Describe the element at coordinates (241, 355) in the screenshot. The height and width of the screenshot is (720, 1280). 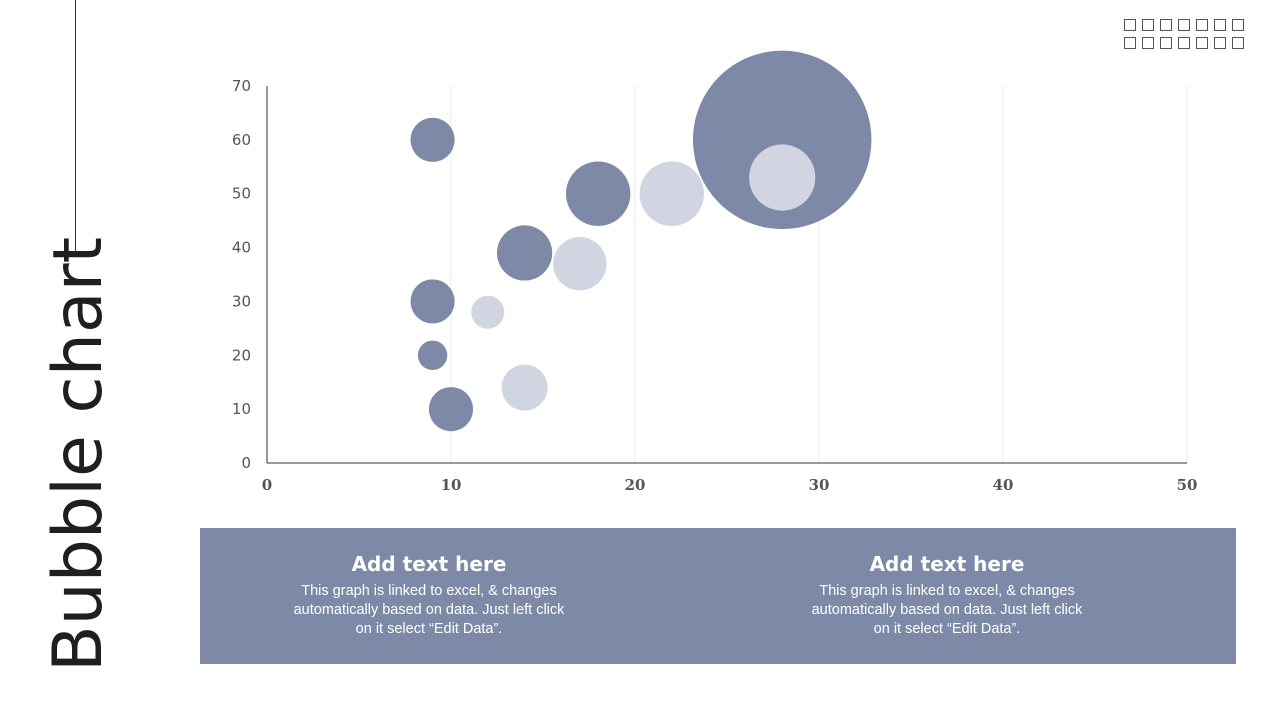
I see `y-tick-label: 20` at that location.